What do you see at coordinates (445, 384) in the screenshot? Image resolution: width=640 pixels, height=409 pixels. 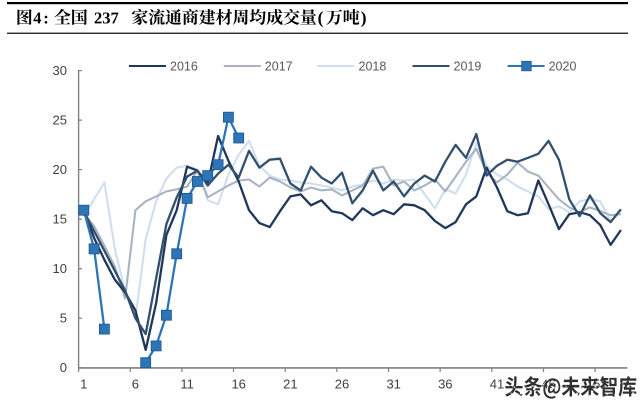 I see `svg-text: 36` at bounding box center [445, 384].